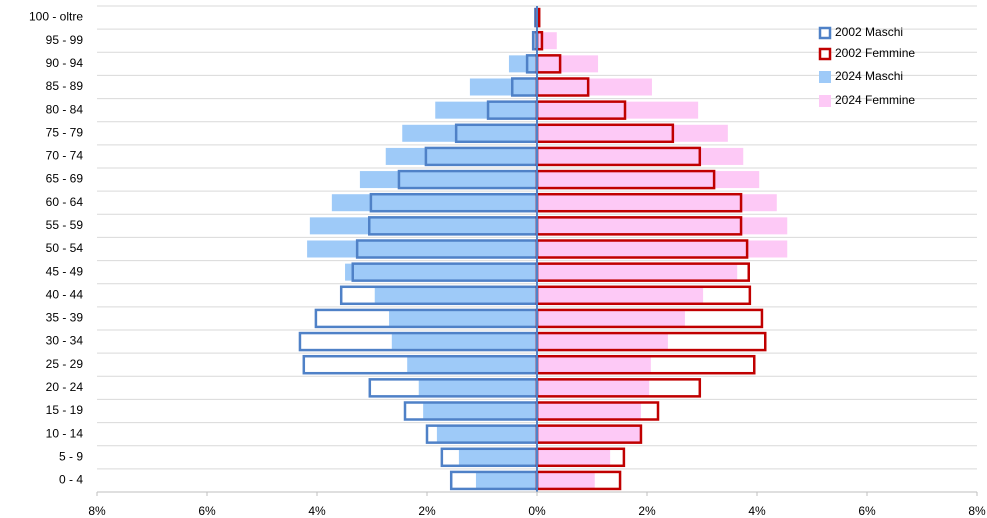  Describe the element at coordinates (65, 132) in the screenshot. I see `y-tick-label: 75 - 79` at that location.